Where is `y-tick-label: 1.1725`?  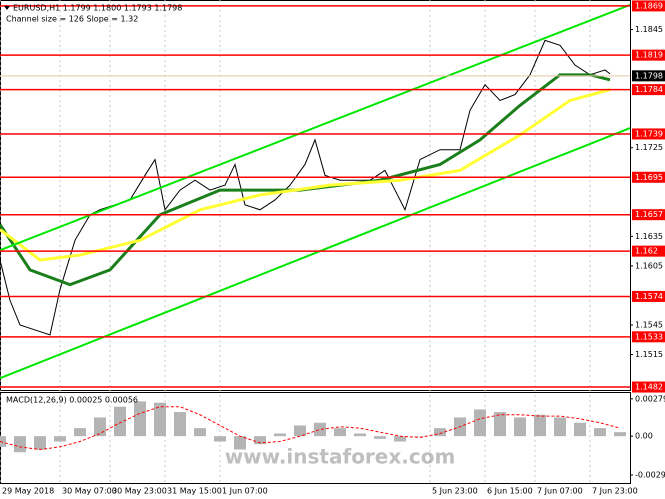 y-tick-label: 1.1725 is located at coordinates (649, 147).